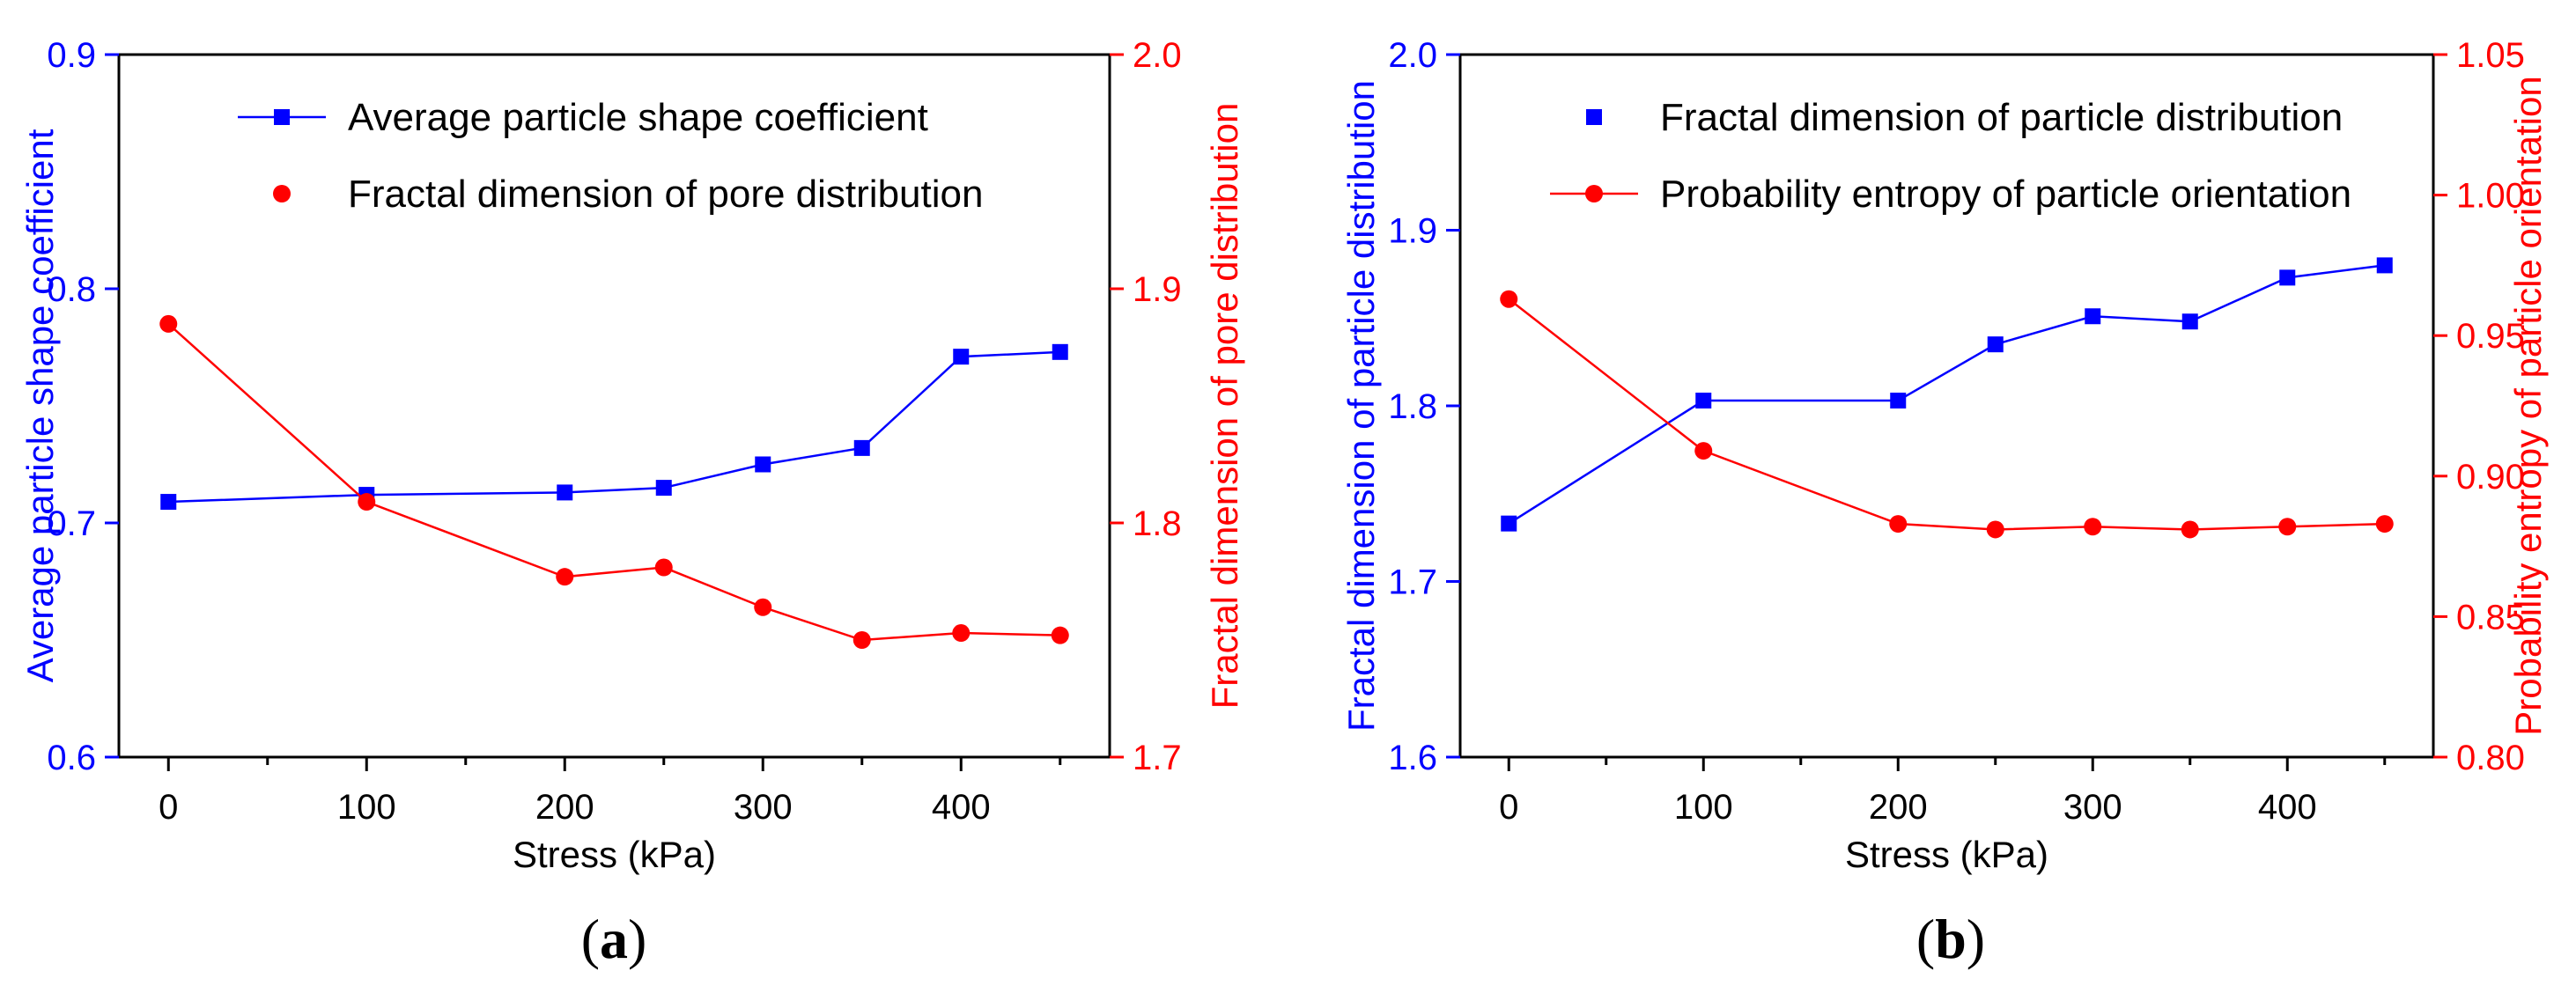 This screenshot has width=2576, height=1008. What do you see at coordinates (2490, 196) in the screenshot?
I see `y-right-tick-label: 1.00` at bounding box center [2490, 196].